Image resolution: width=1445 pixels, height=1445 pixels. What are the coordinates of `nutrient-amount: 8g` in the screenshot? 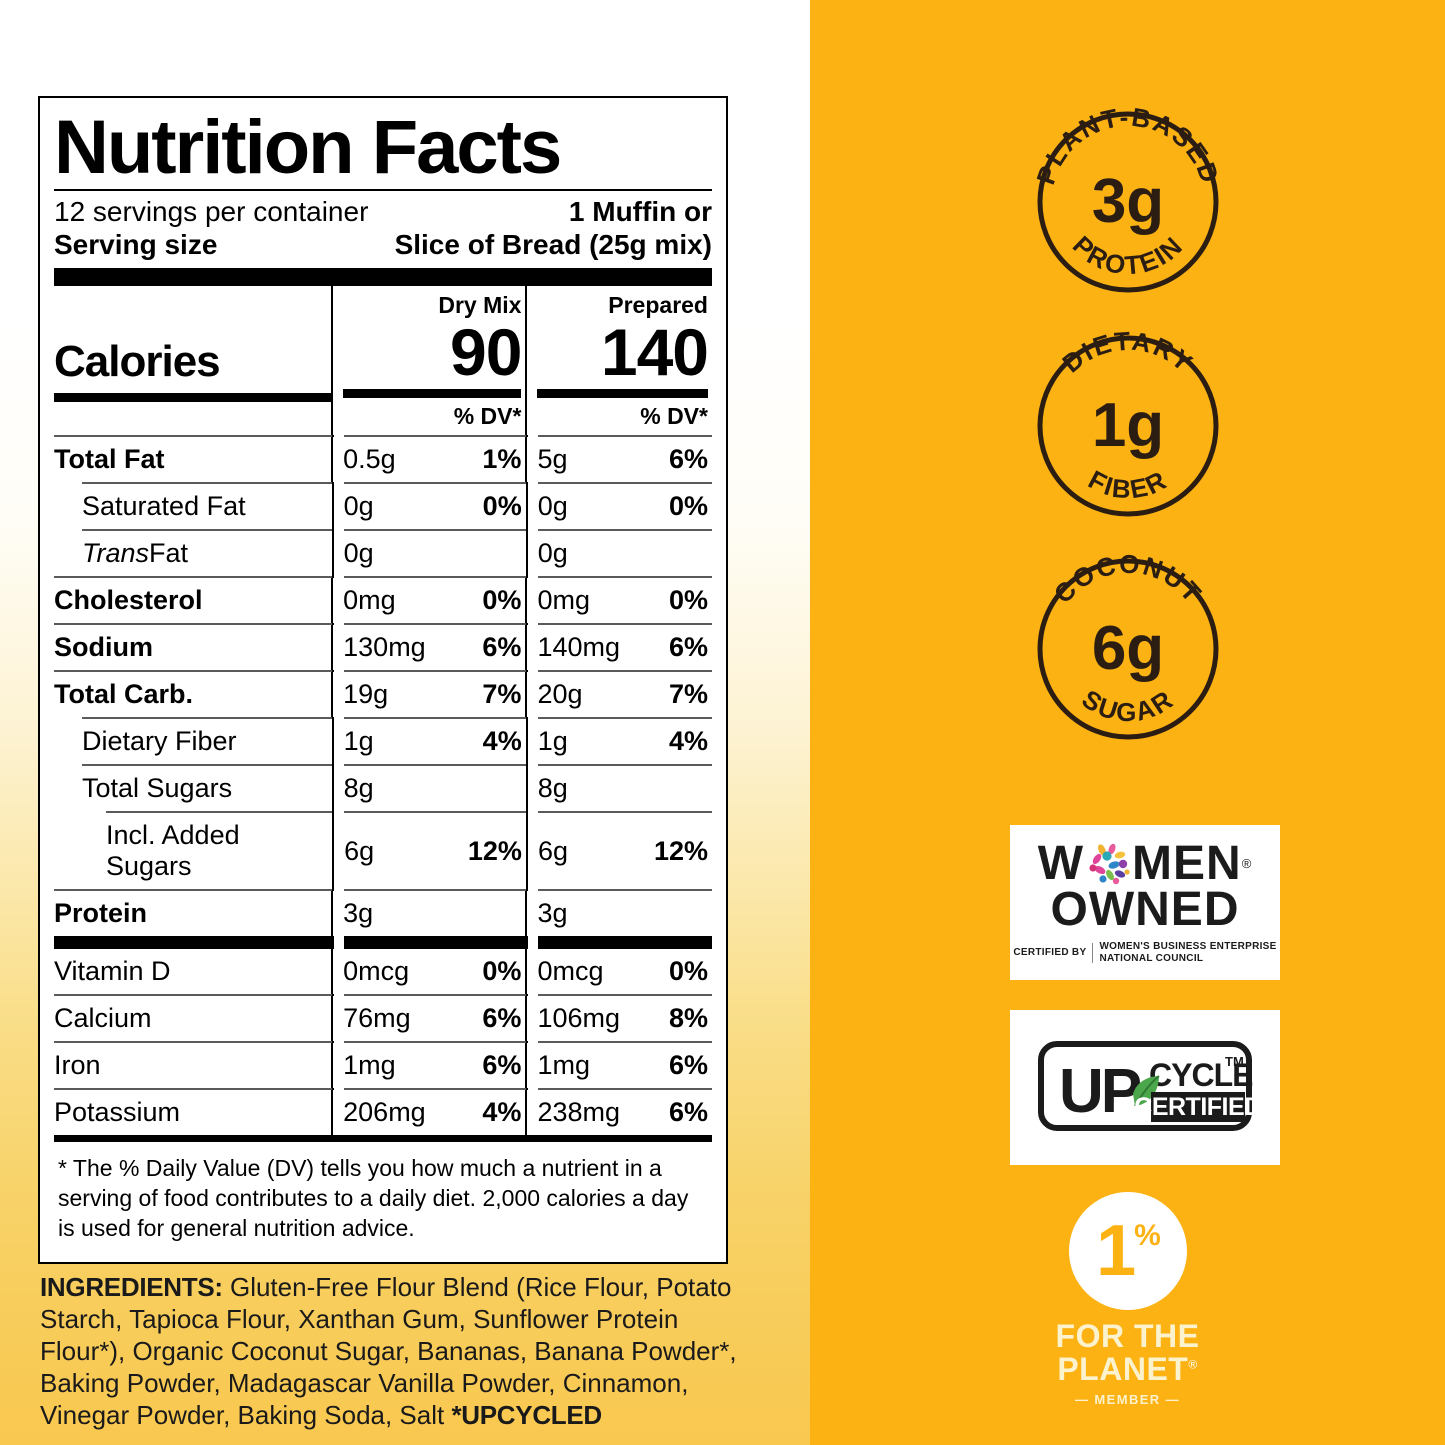 It's located at (358, 788).